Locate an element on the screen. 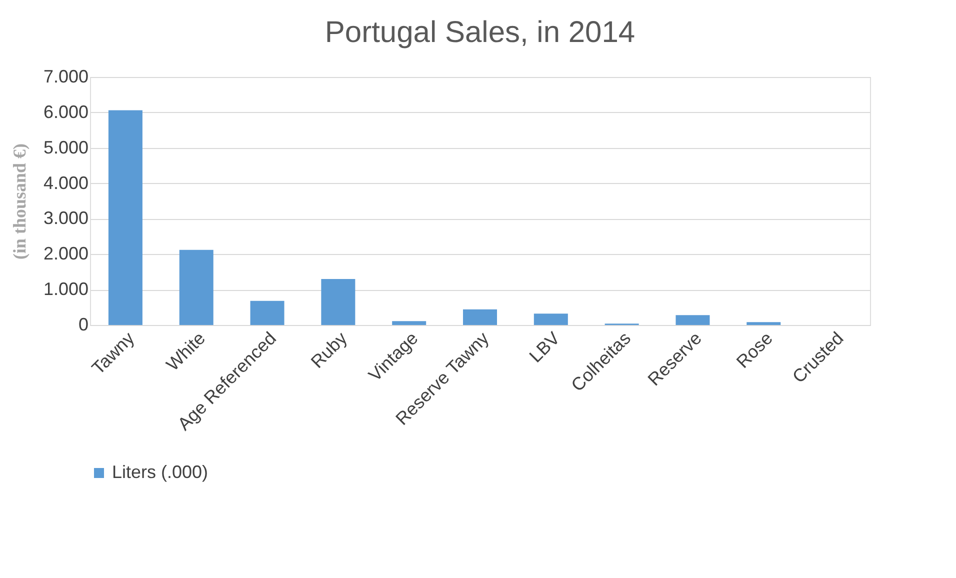 The image size is (956, 578). y-tick-label: 7.000 is located at coordinates (65, 76).